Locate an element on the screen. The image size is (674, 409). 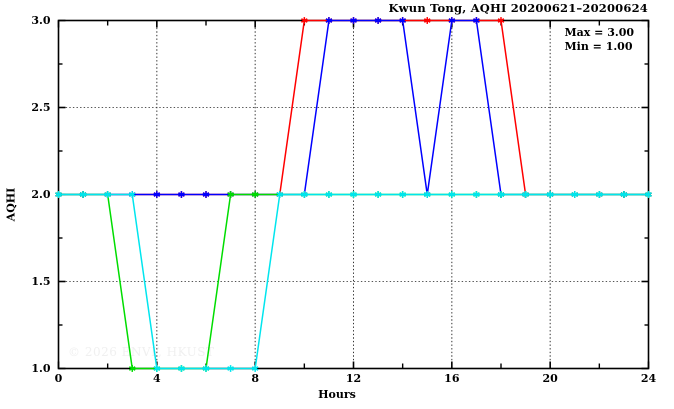
min-annotation: Min = 1.00 is located at coordinates (598, 46).